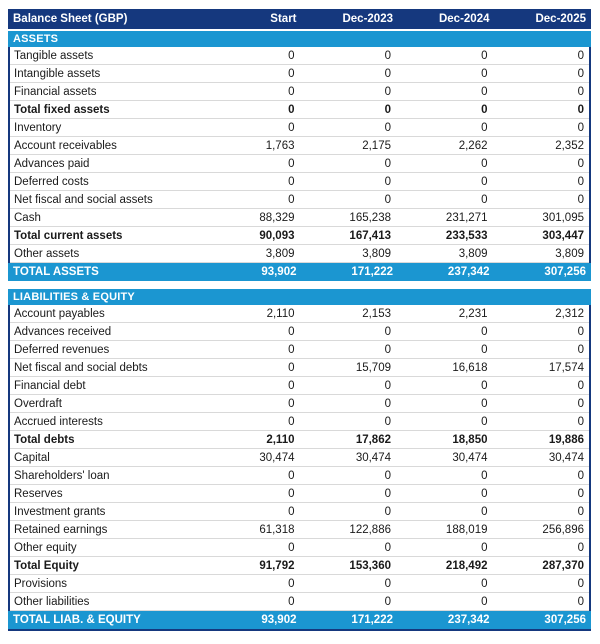  I want to click on table-row: Provisions 0 0 0 0, so click(299, 584).